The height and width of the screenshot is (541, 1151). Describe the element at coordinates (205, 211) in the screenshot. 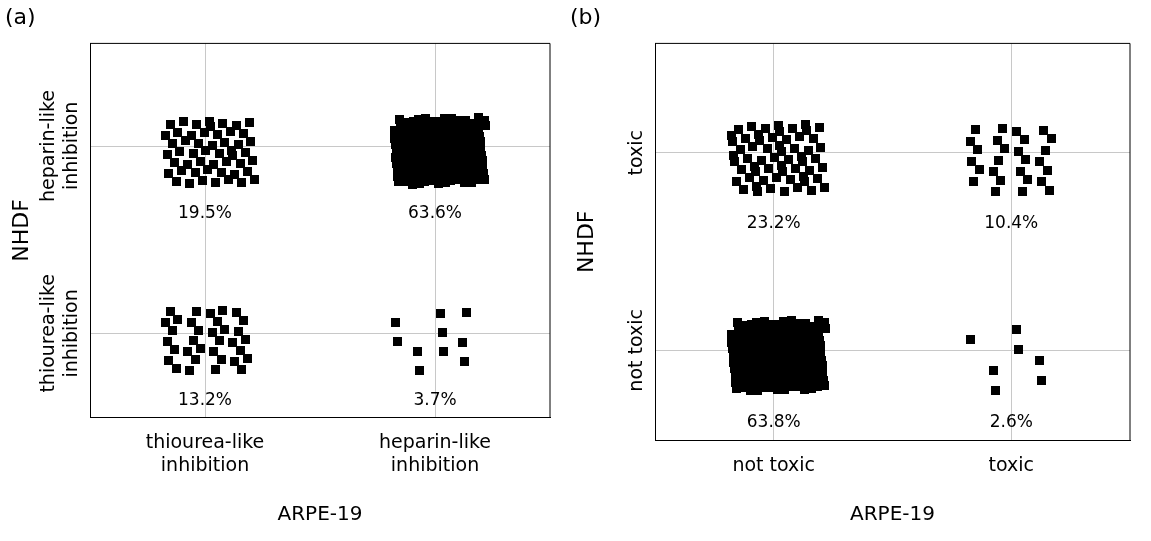

I see `data-label: 19.5%` at that location.